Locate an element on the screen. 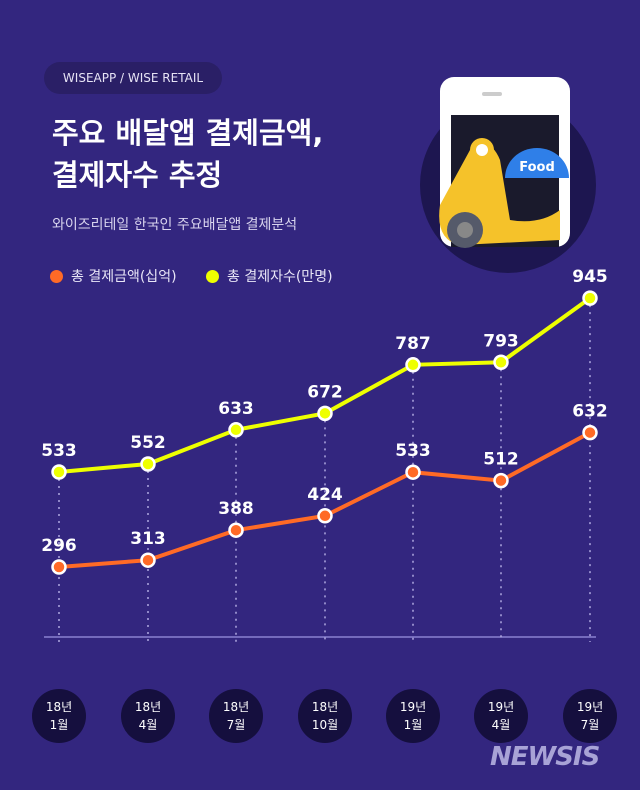 This screenshot has width=640, height=790. page-title: 주요 배달앱 결제금액, 결제자수 추정 is located at coordinates (187, 154).